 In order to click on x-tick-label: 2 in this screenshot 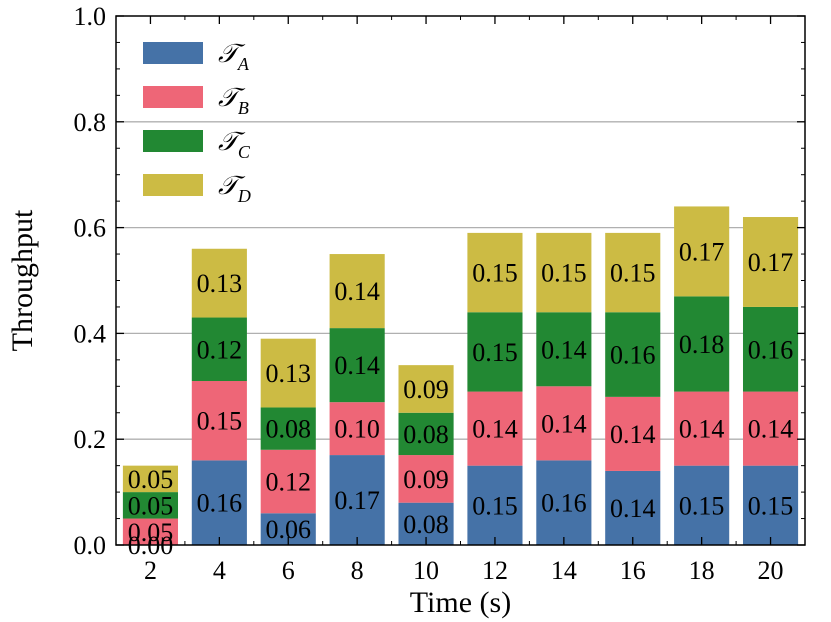, I will do `click(150, 570)`.